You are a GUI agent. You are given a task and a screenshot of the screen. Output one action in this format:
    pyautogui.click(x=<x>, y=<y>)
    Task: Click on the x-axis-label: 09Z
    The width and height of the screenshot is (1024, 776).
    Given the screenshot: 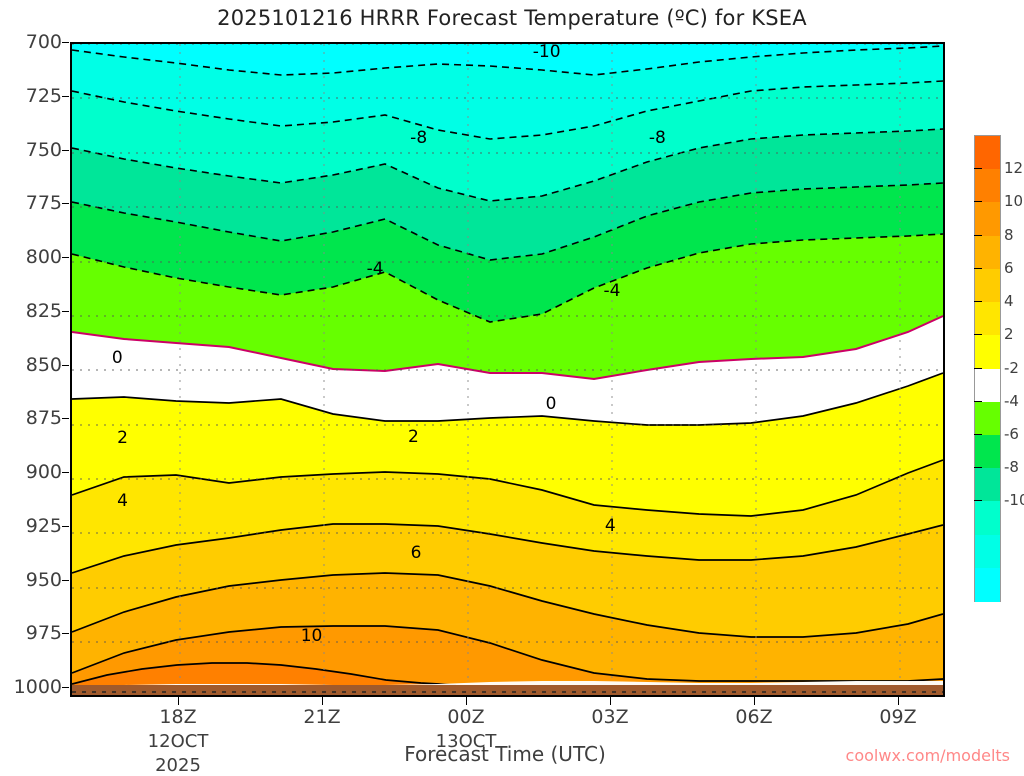 What is the action you would take?
    pyautogui.click(x=898, y=717)
    